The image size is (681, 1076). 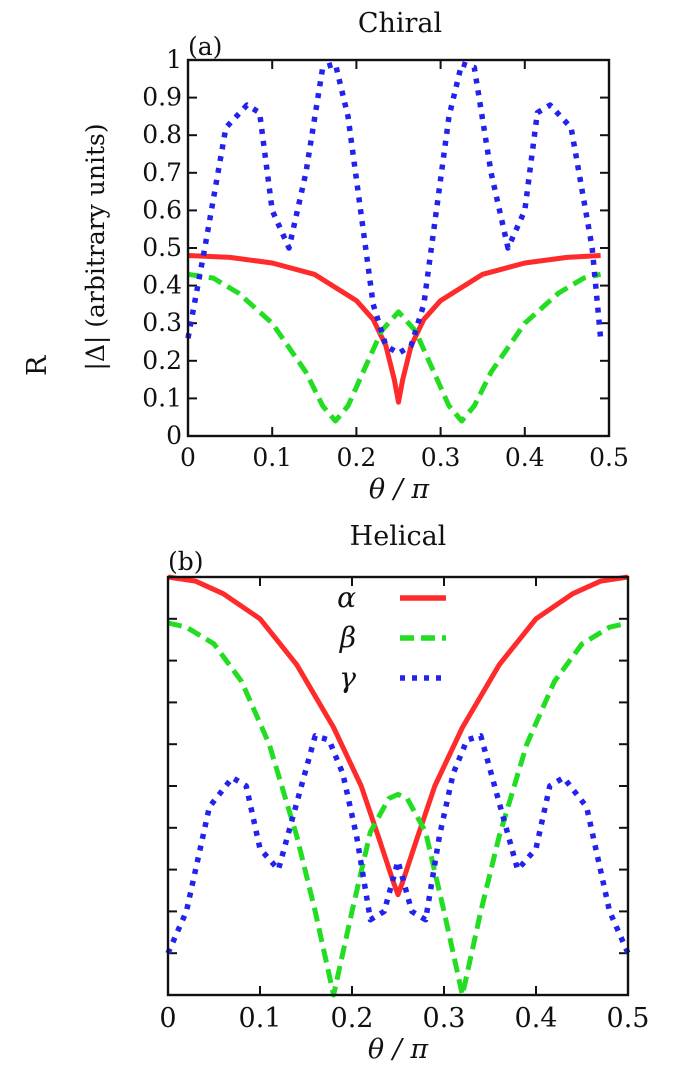 I want to click on panel-a-xlabel: θ / π, so click(x=400, y=489).